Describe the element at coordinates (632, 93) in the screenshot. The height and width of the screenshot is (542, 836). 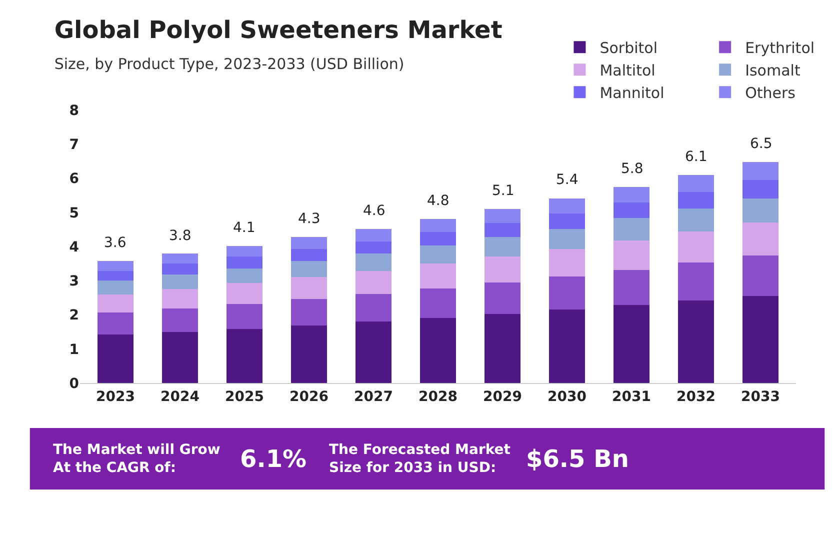
I see `legend-label: Mannitol` at that location.